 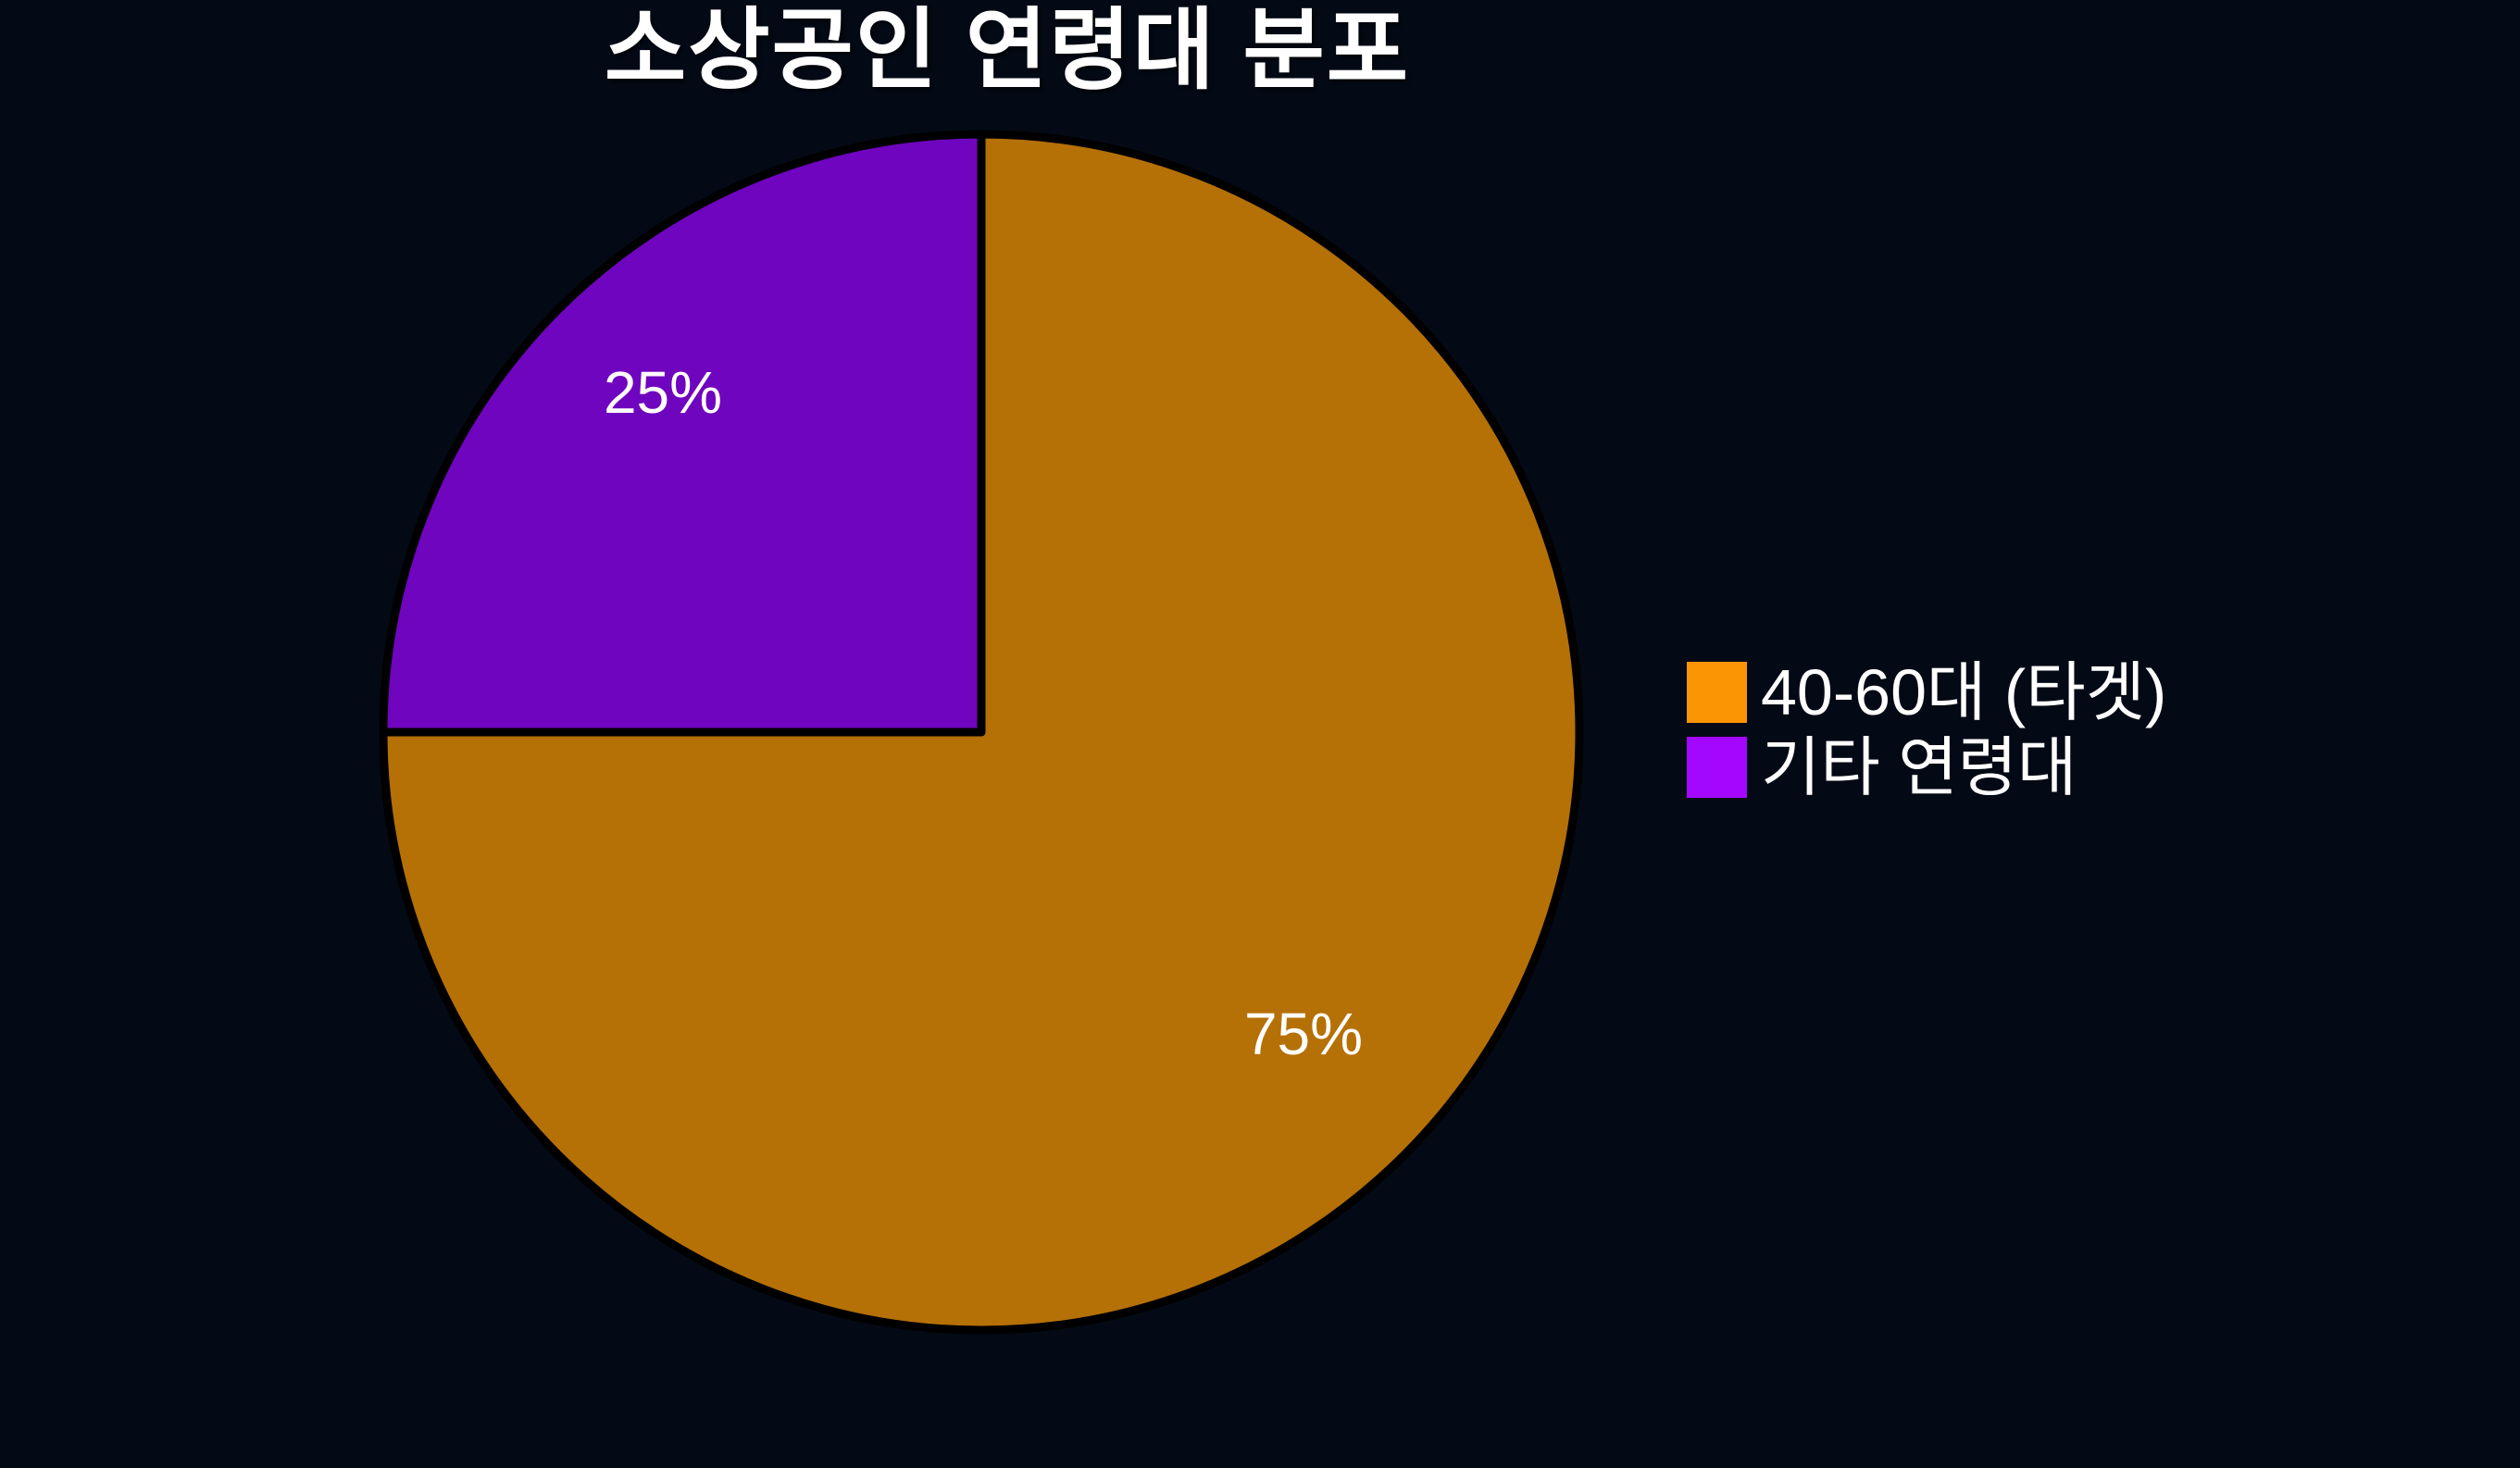 What do you see at coordinates (1717, 767) in the screenshot?
I see `legend-swatch-purple` at bounding box center [1717, 767].